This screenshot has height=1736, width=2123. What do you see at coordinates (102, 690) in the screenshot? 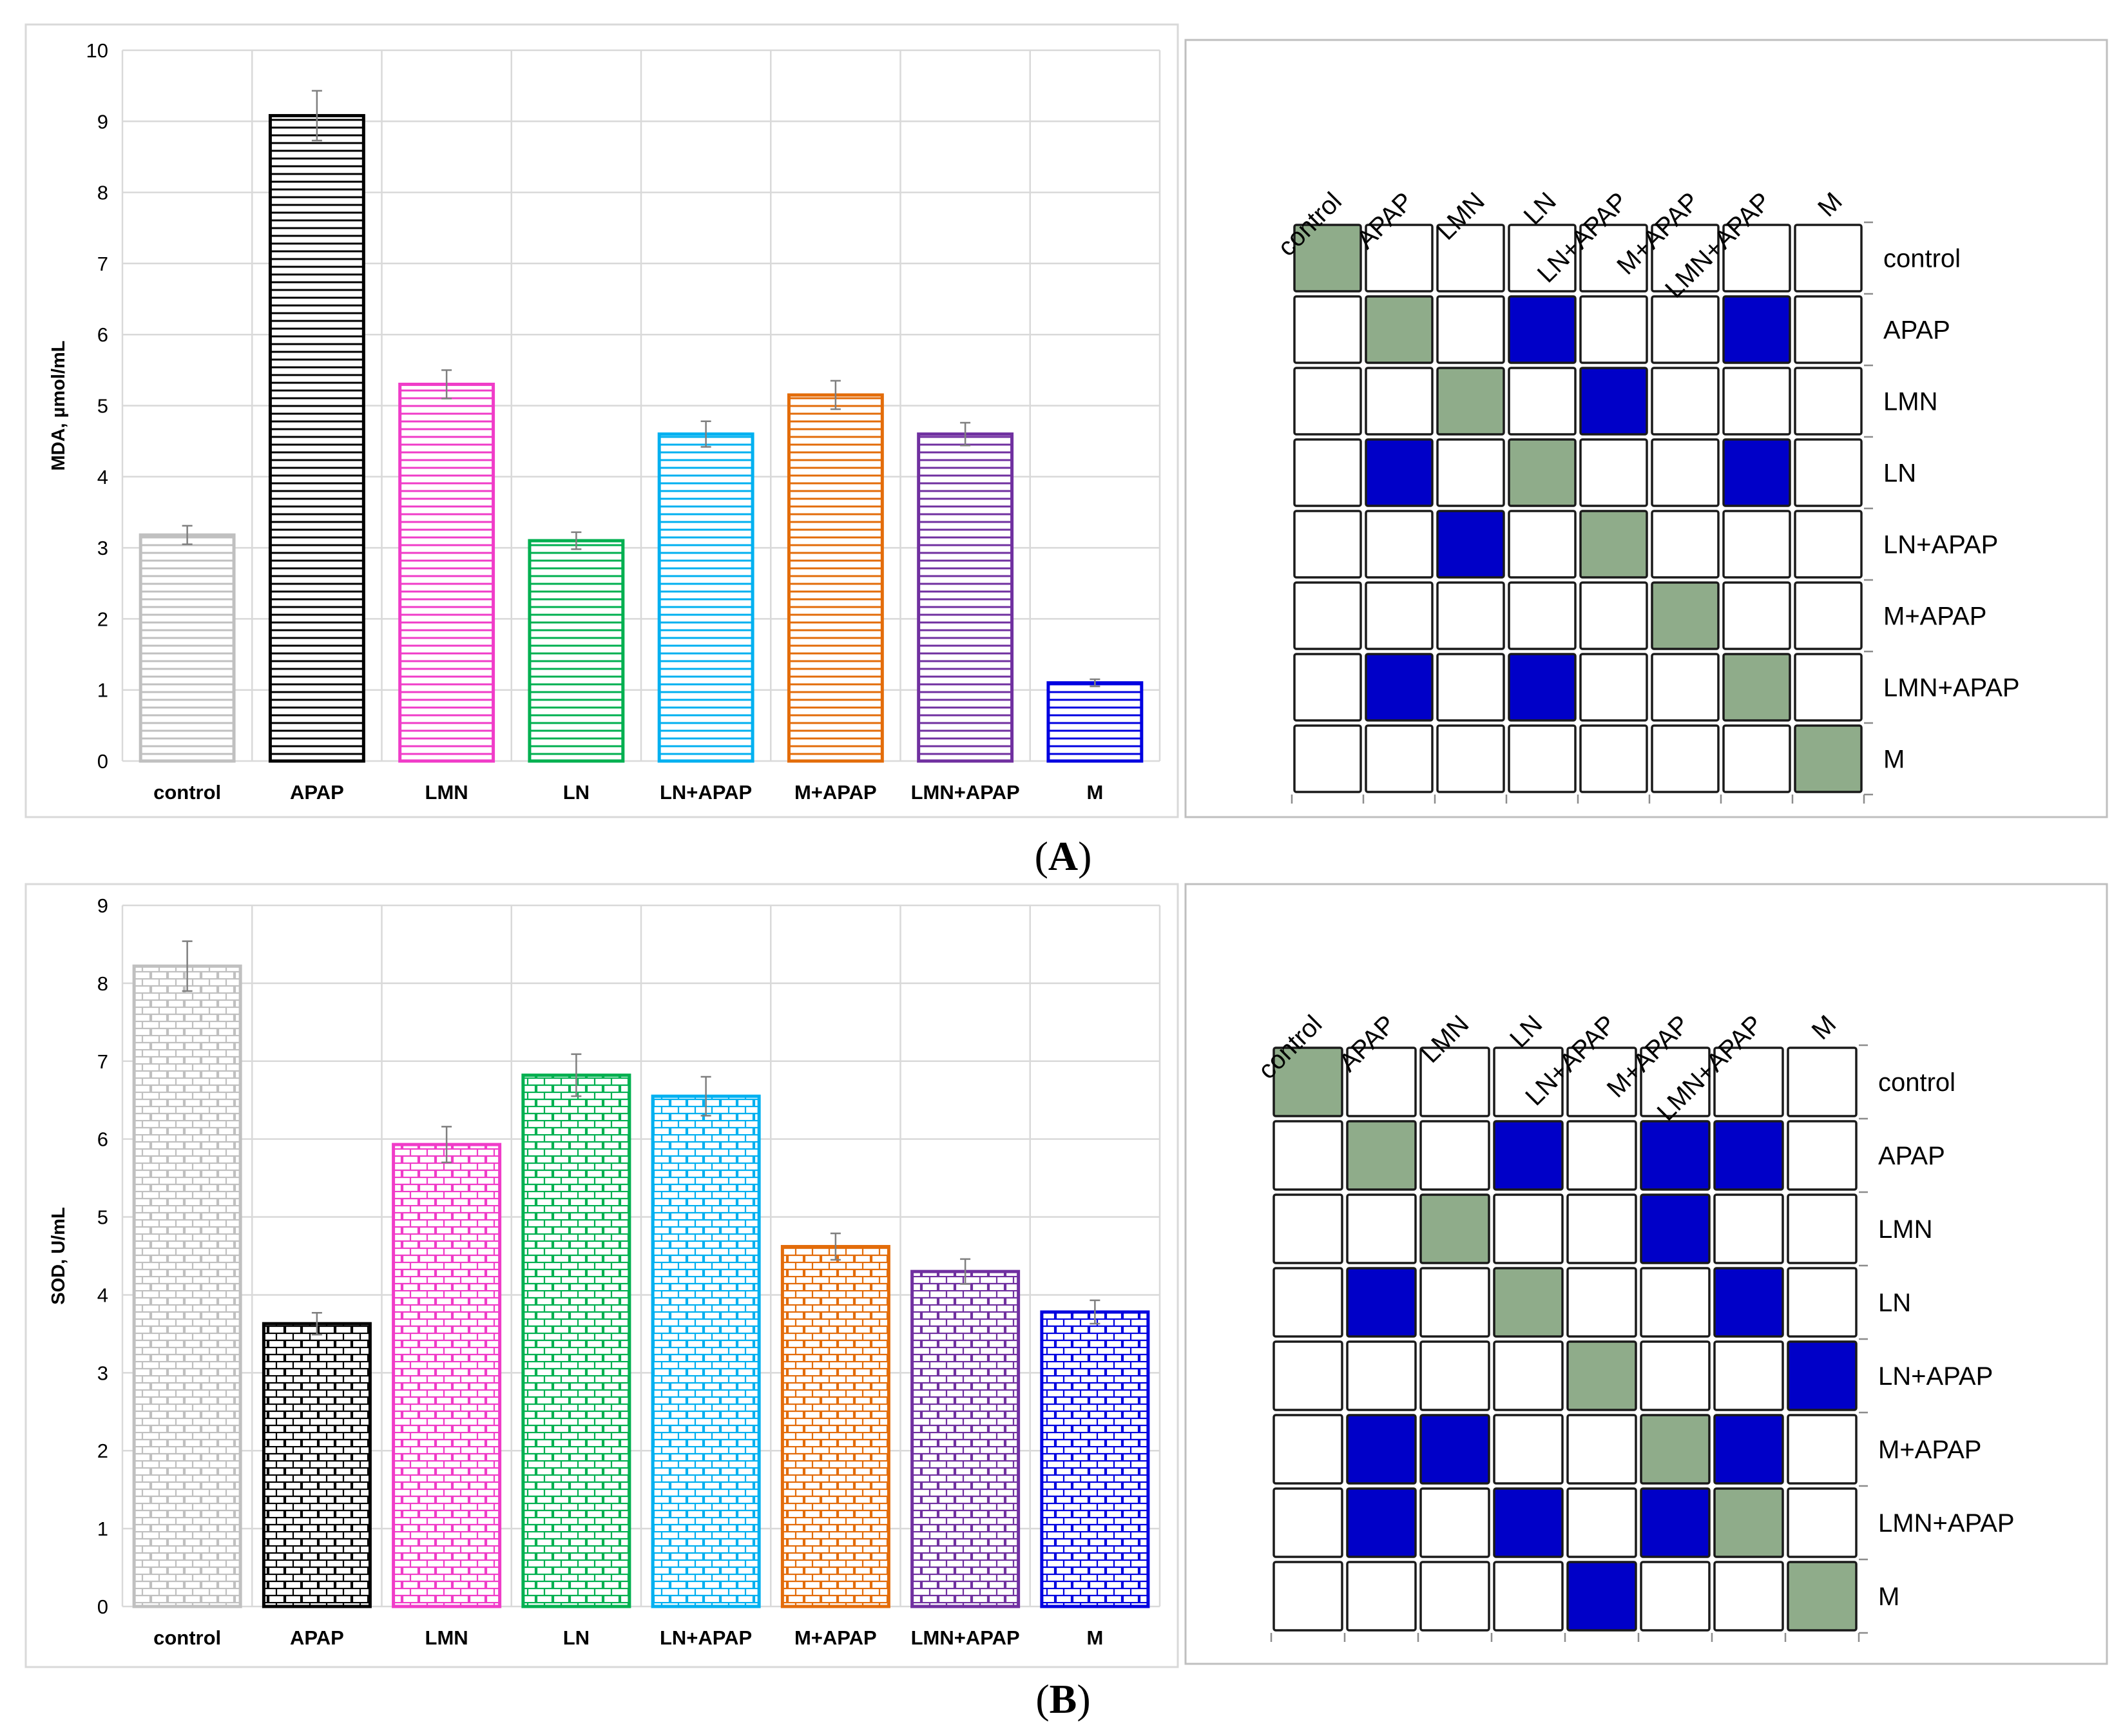
I see `y-tick-label: 1` at bounding box center [102, 690].